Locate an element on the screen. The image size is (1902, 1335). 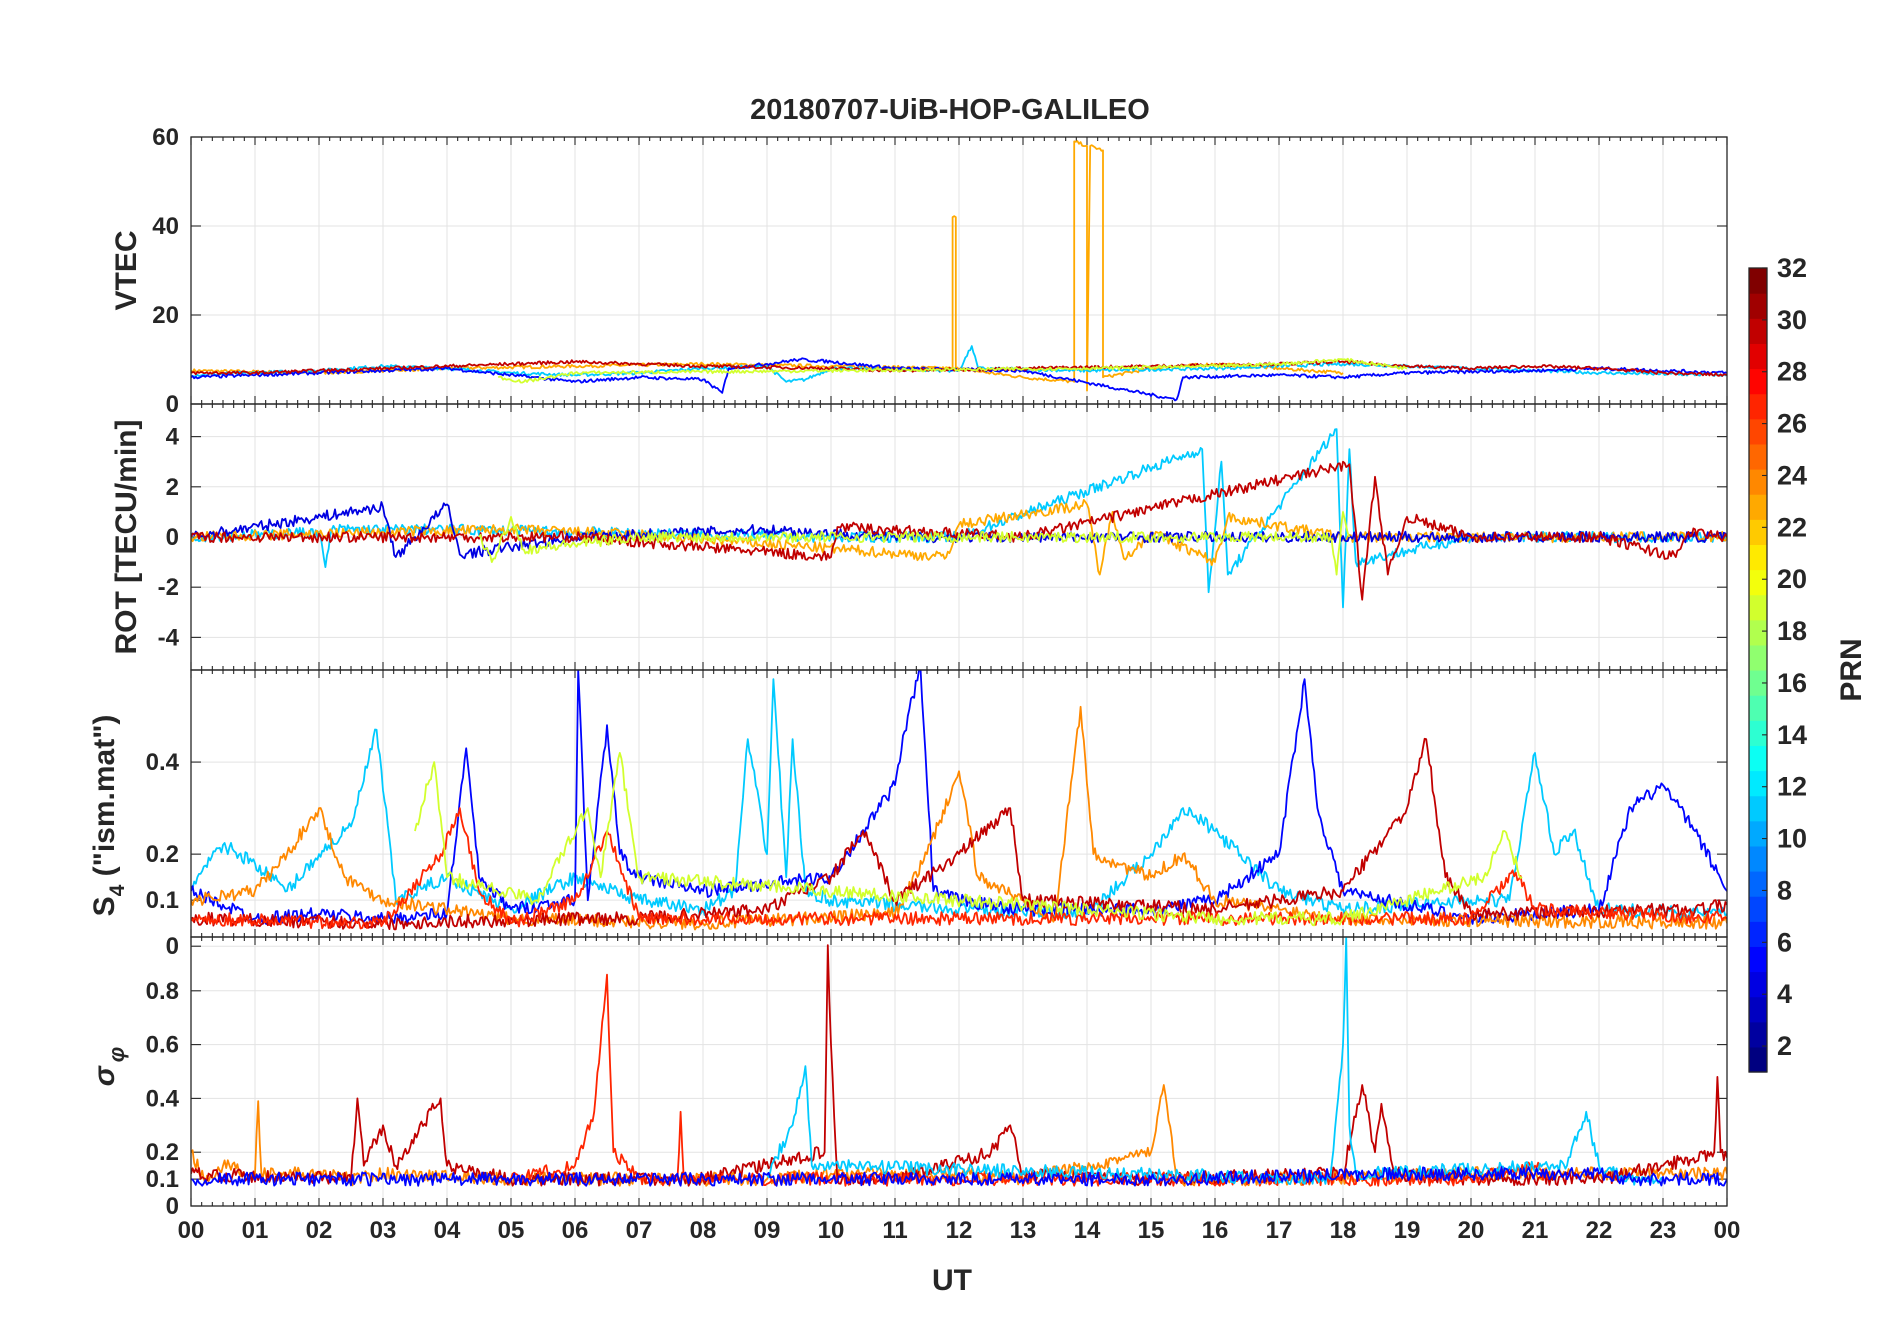
y-tick-label: 0.8 is located at coordinates (162, 991).